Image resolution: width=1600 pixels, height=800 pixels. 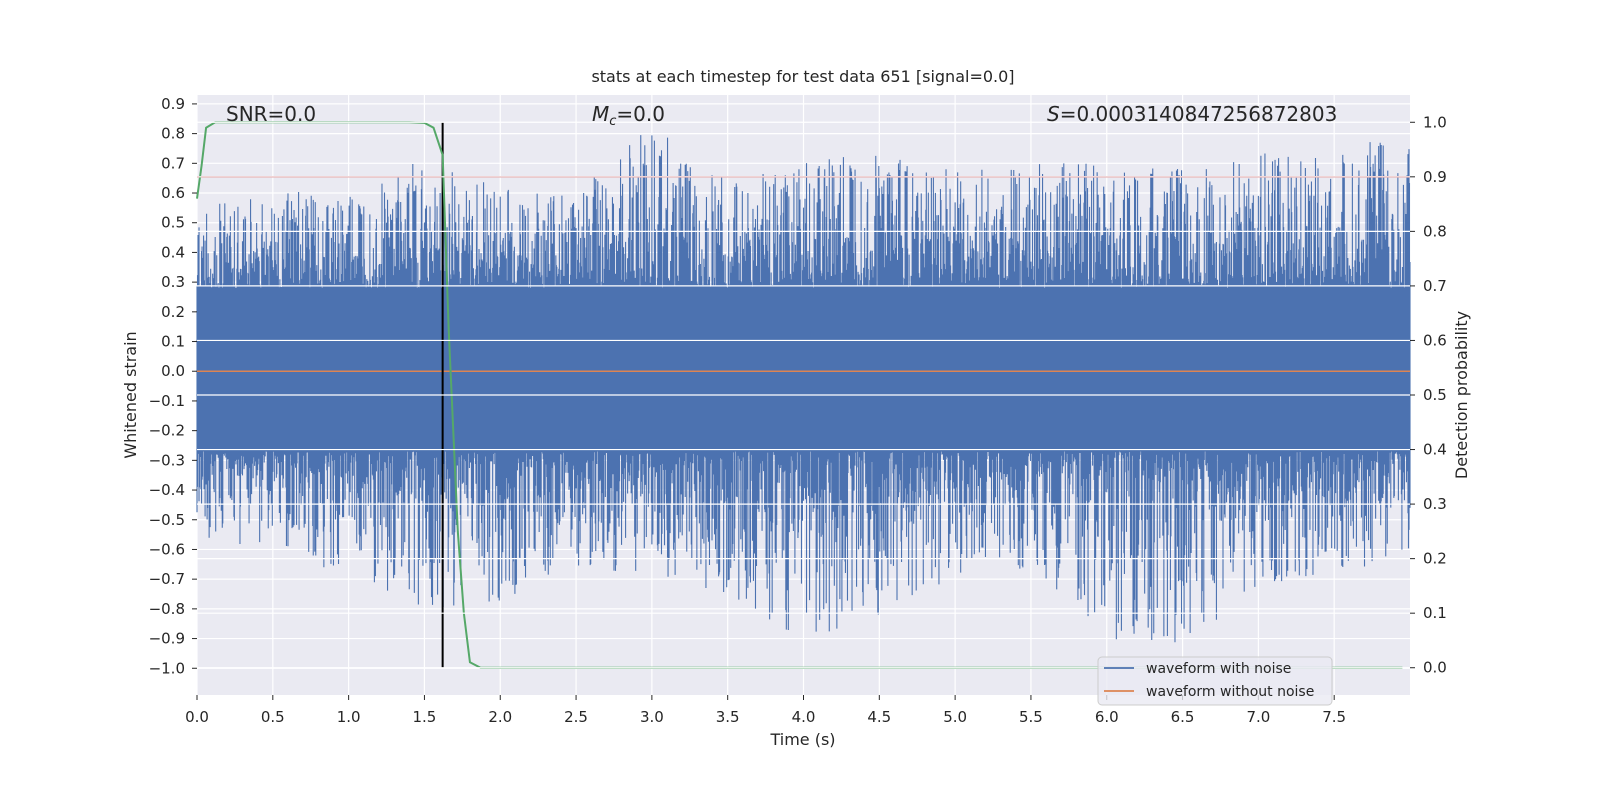 What do you see at coordinates (173, 252) in the screenshot?
I see `left-y-tick-label: 0.4` at bounding box center [173, 252].